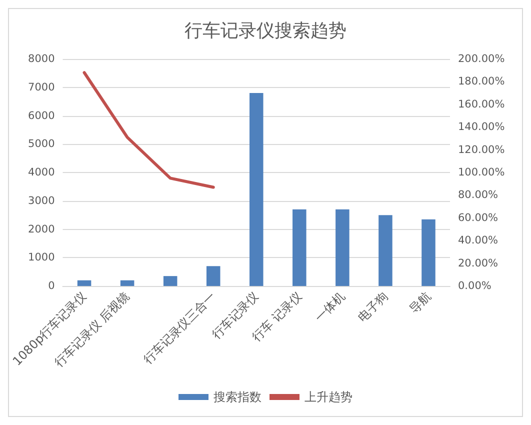  Describe the element at coordinates (481, 150) in the screenshot. I see `y2-tick-label: 120.00%` at that location.